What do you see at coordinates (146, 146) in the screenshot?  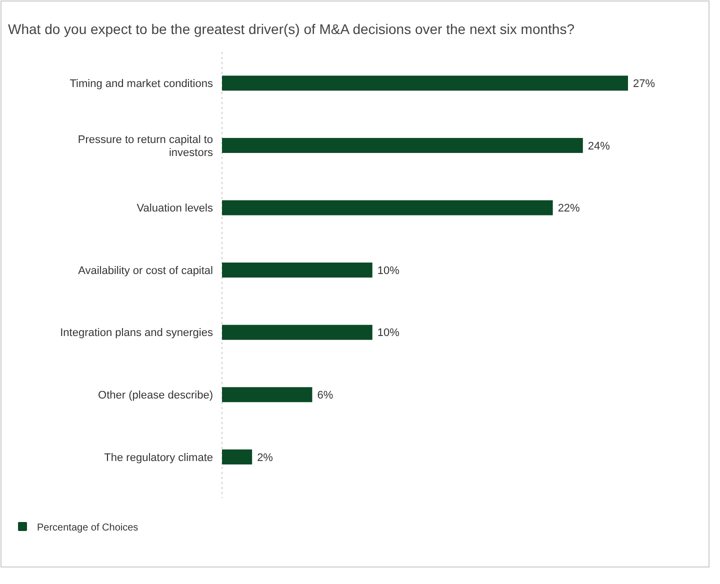 I see `y-tick-label: Pressure to return capital to investors` at bounding box center [146, 146].